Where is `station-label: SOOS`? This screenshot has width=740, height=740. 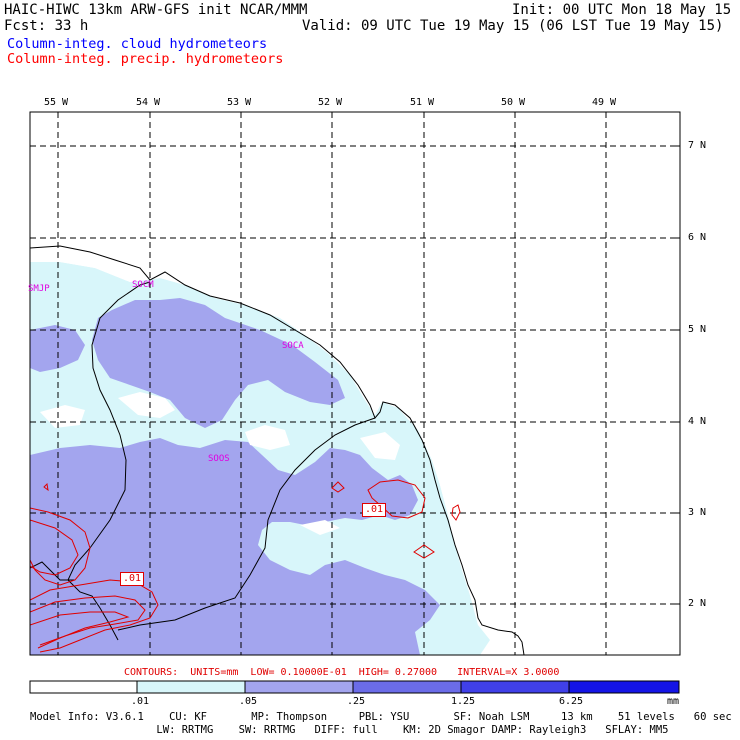 station-label: SOOS is located at coordinates (219, 459).